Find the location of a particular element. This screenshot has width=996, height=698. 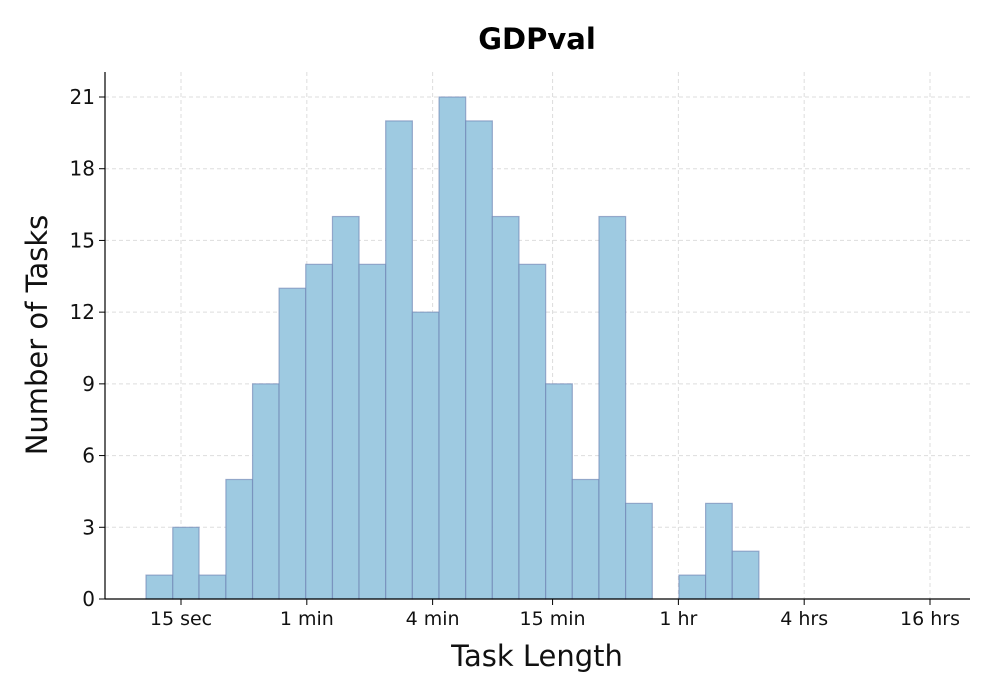

chart-title: GDPval is located at coordinates (537, 39).